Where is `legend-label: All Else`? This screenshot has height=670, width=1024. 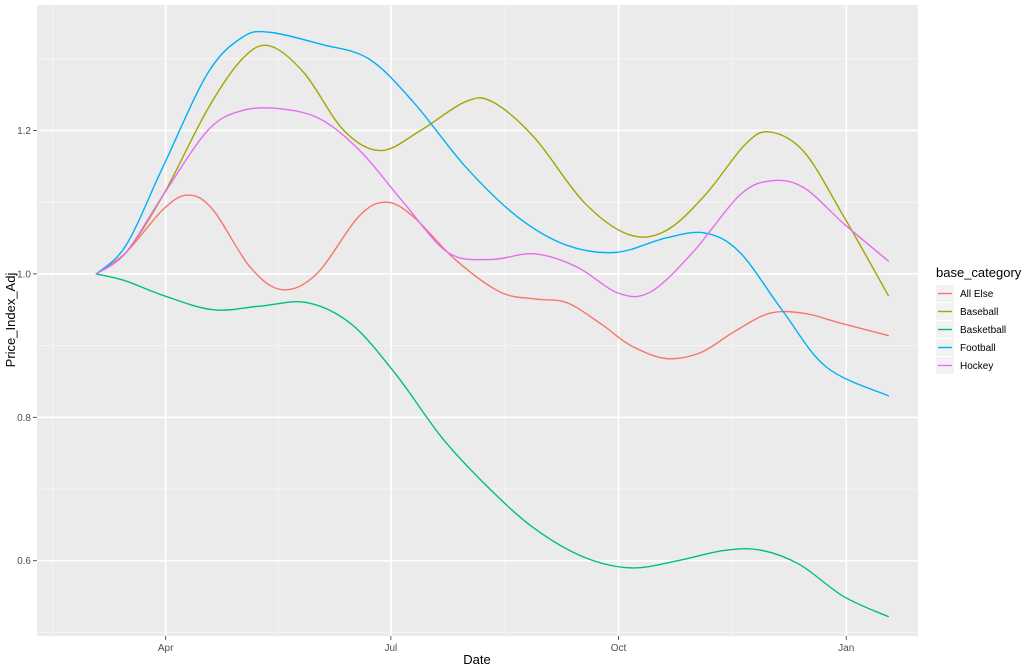
legend-label: All Else is located at coordinates (977, 294).